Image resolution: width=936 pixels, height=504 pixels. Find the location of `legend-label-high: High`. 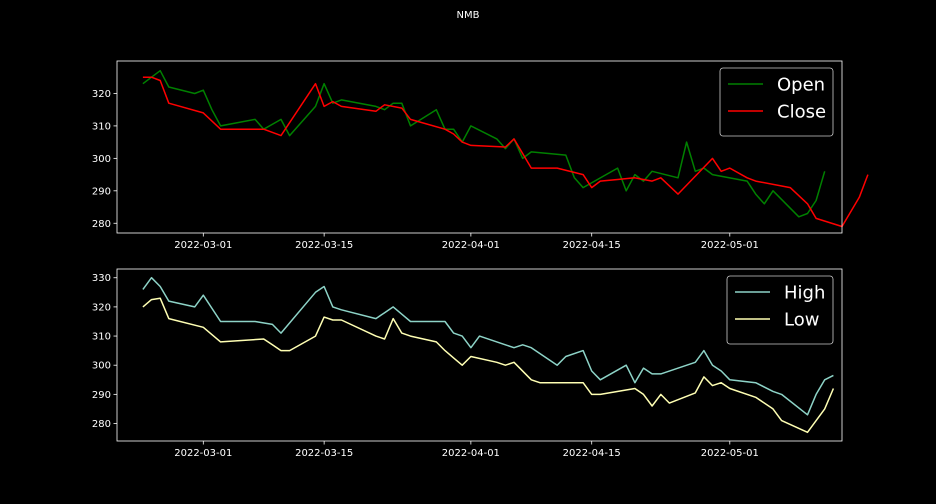

legend-label-high: High is located at coordinates (804, 293).